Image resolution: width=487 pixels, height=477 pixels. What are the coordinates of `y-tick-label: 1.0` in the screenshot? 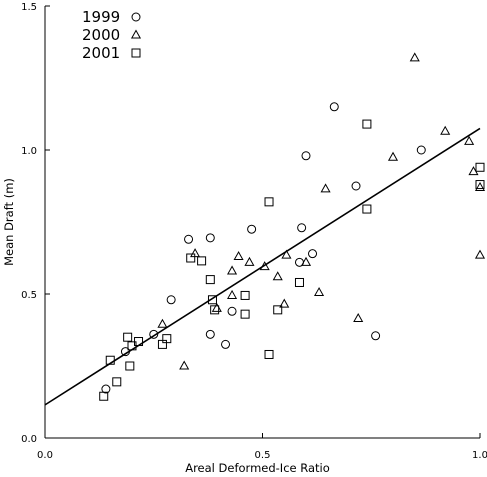 It's located at (29, 151).